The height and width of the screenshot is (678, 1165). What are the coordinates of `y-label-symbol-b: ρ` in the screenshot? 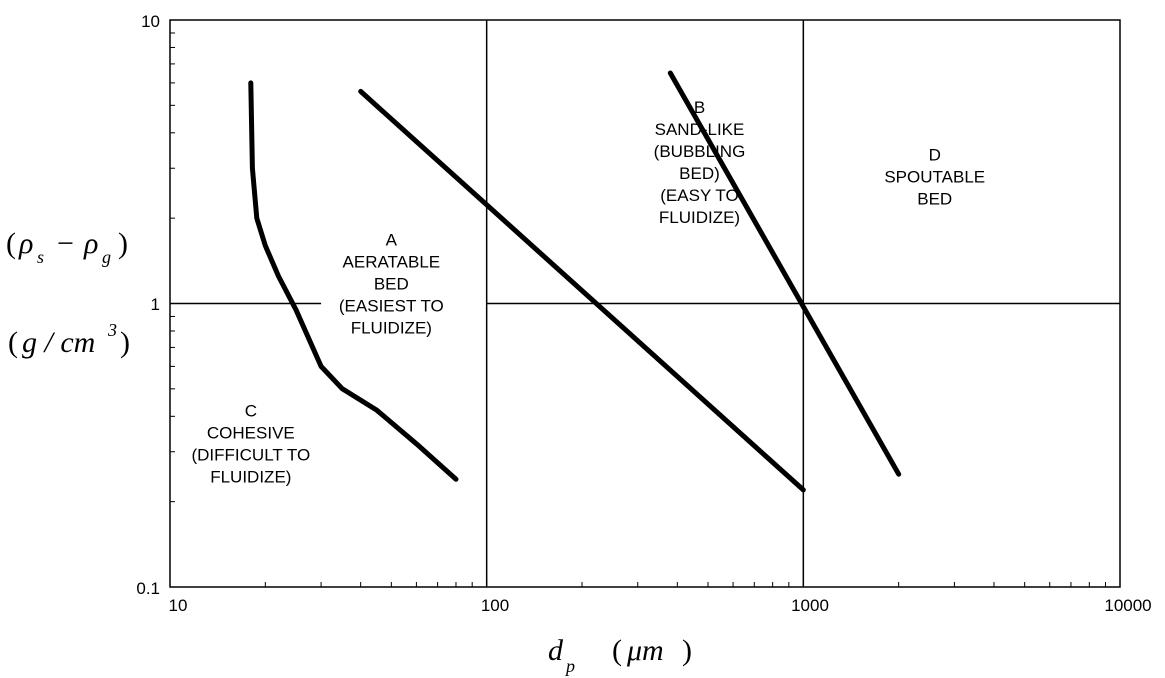 It's located at (90, 243).